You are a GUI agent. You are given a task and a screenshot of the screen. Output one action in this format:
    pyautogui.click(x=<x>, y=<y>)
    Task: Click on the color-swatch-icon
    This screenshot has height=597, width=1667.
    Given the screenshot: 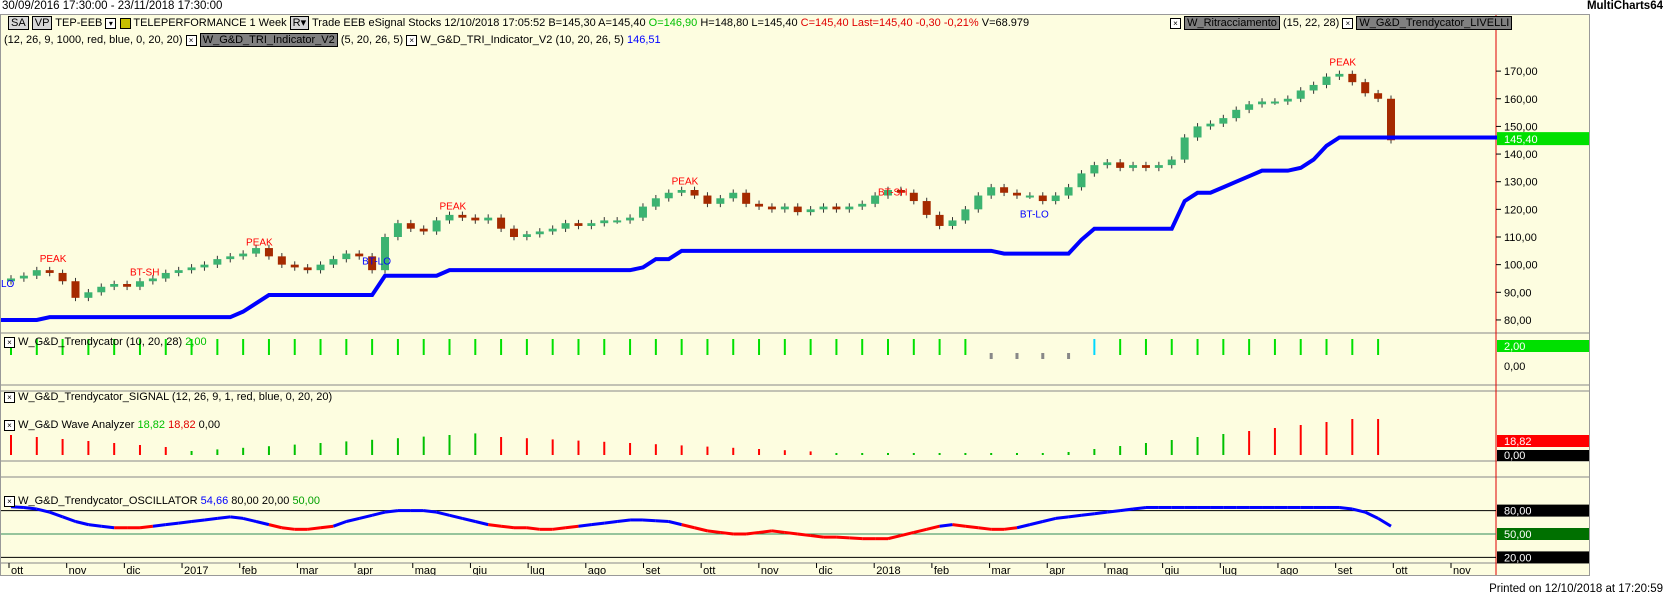 What is the action you would take?
    pyautogui.click(x=125, y=23)
    